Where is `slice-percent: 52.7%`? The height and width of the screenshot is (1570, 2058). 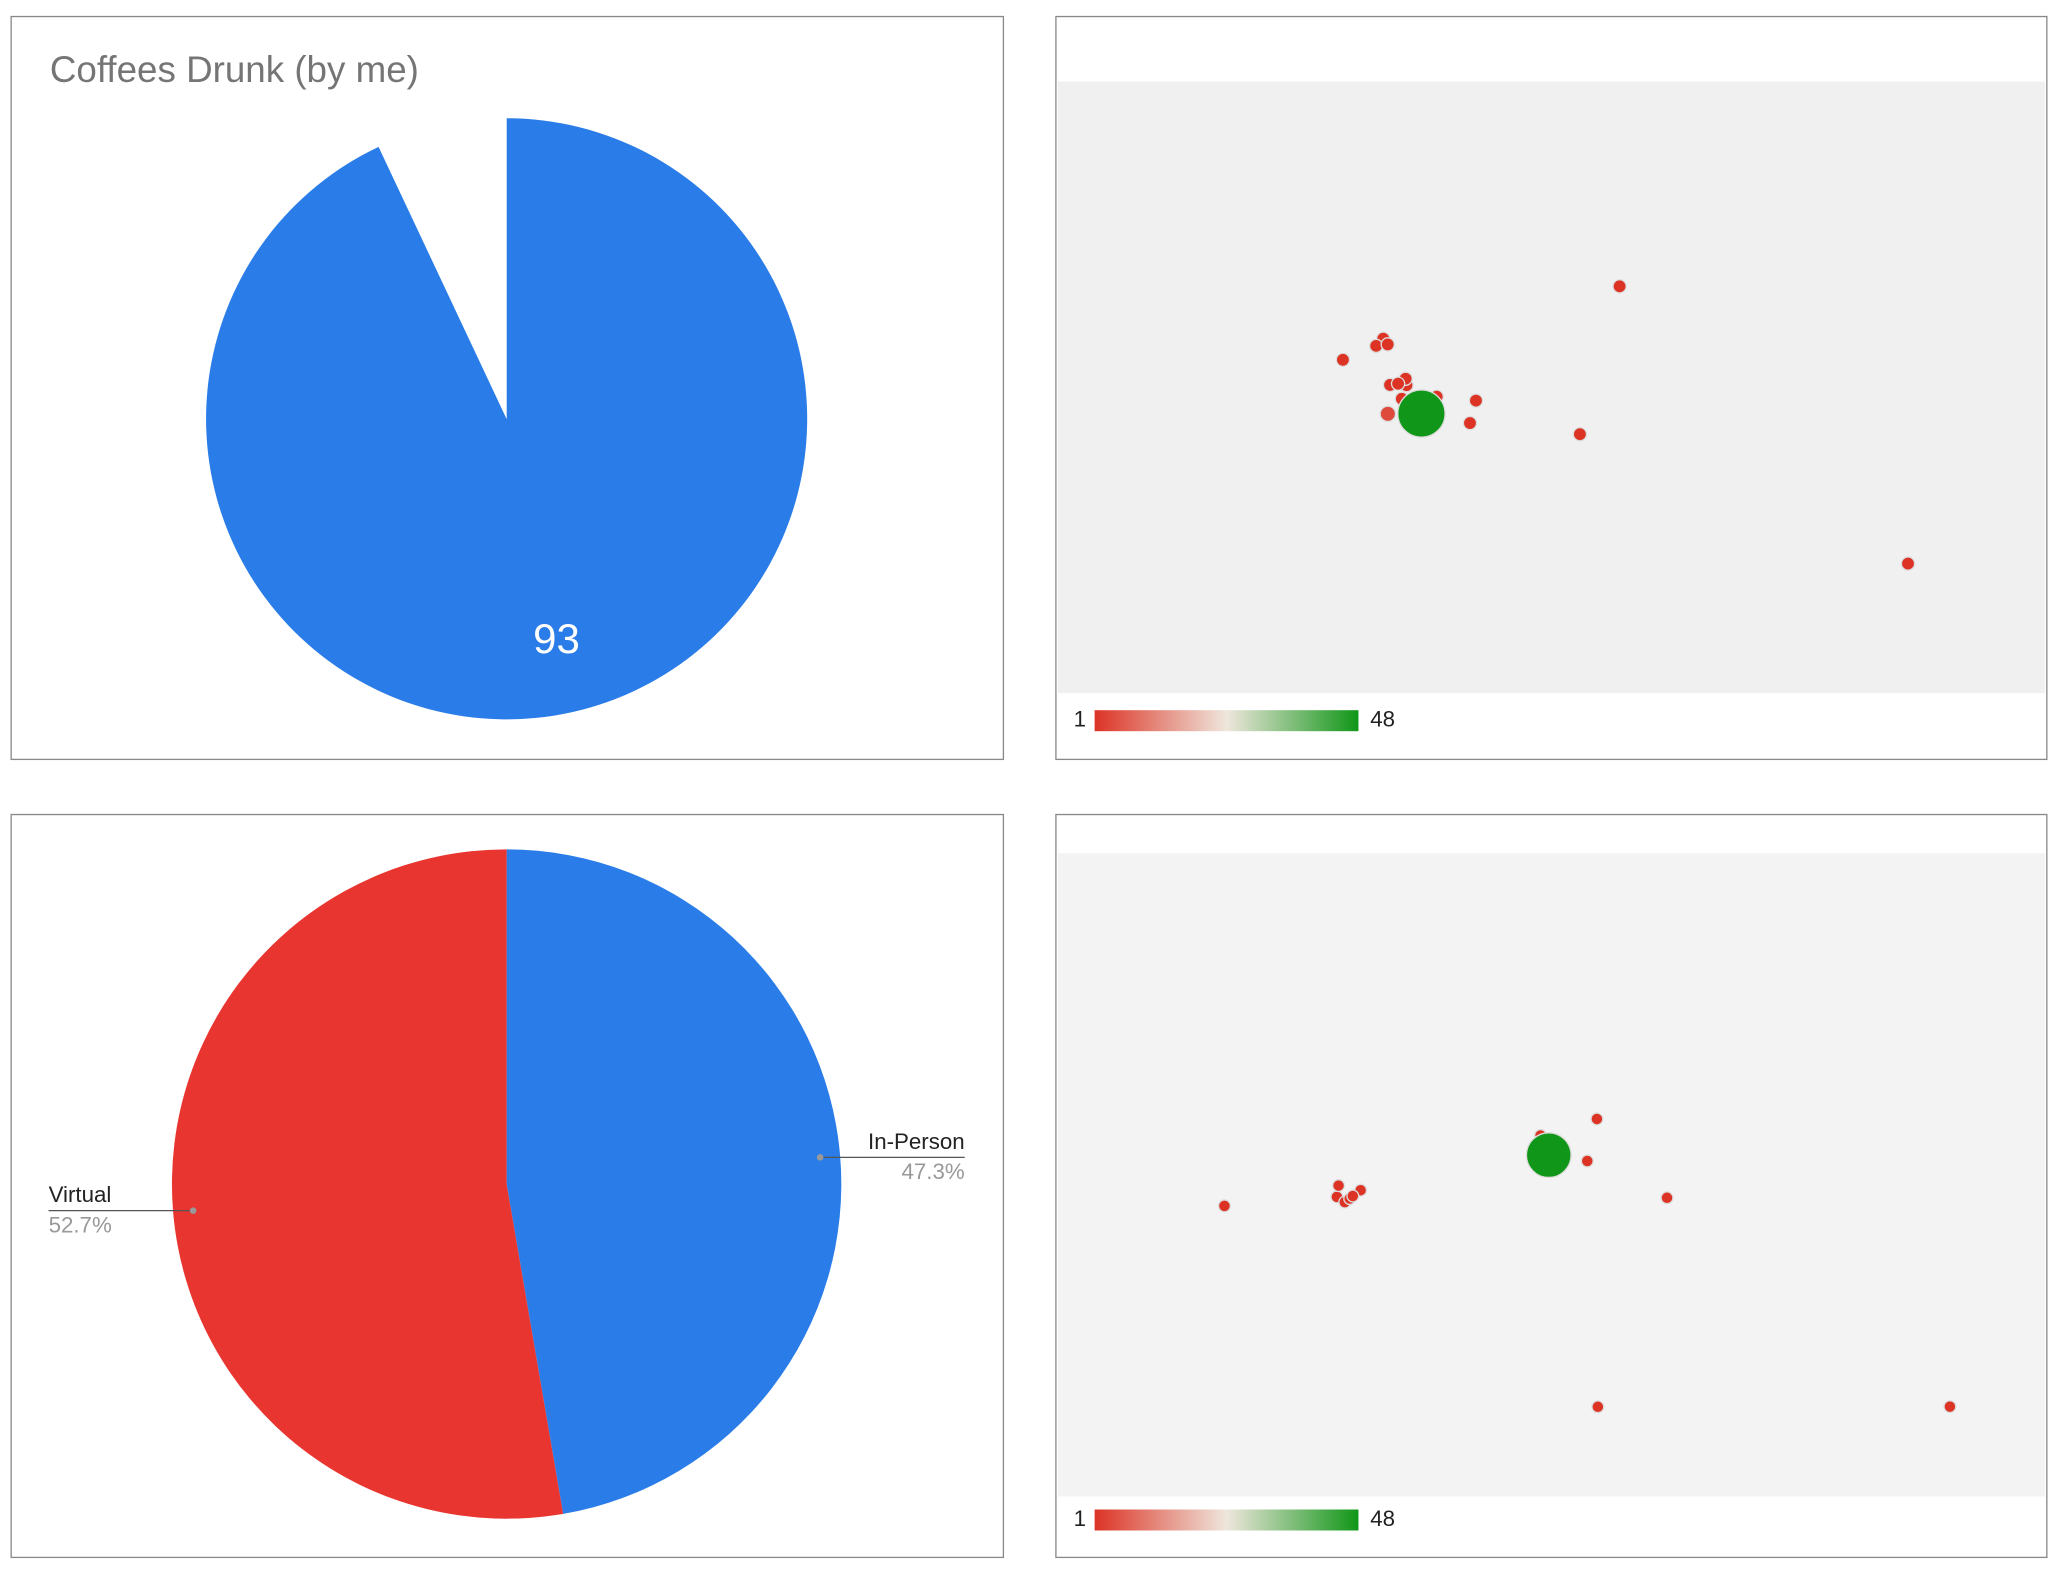 slice-percent: 52.7% is located at coordinates (80, 1224).